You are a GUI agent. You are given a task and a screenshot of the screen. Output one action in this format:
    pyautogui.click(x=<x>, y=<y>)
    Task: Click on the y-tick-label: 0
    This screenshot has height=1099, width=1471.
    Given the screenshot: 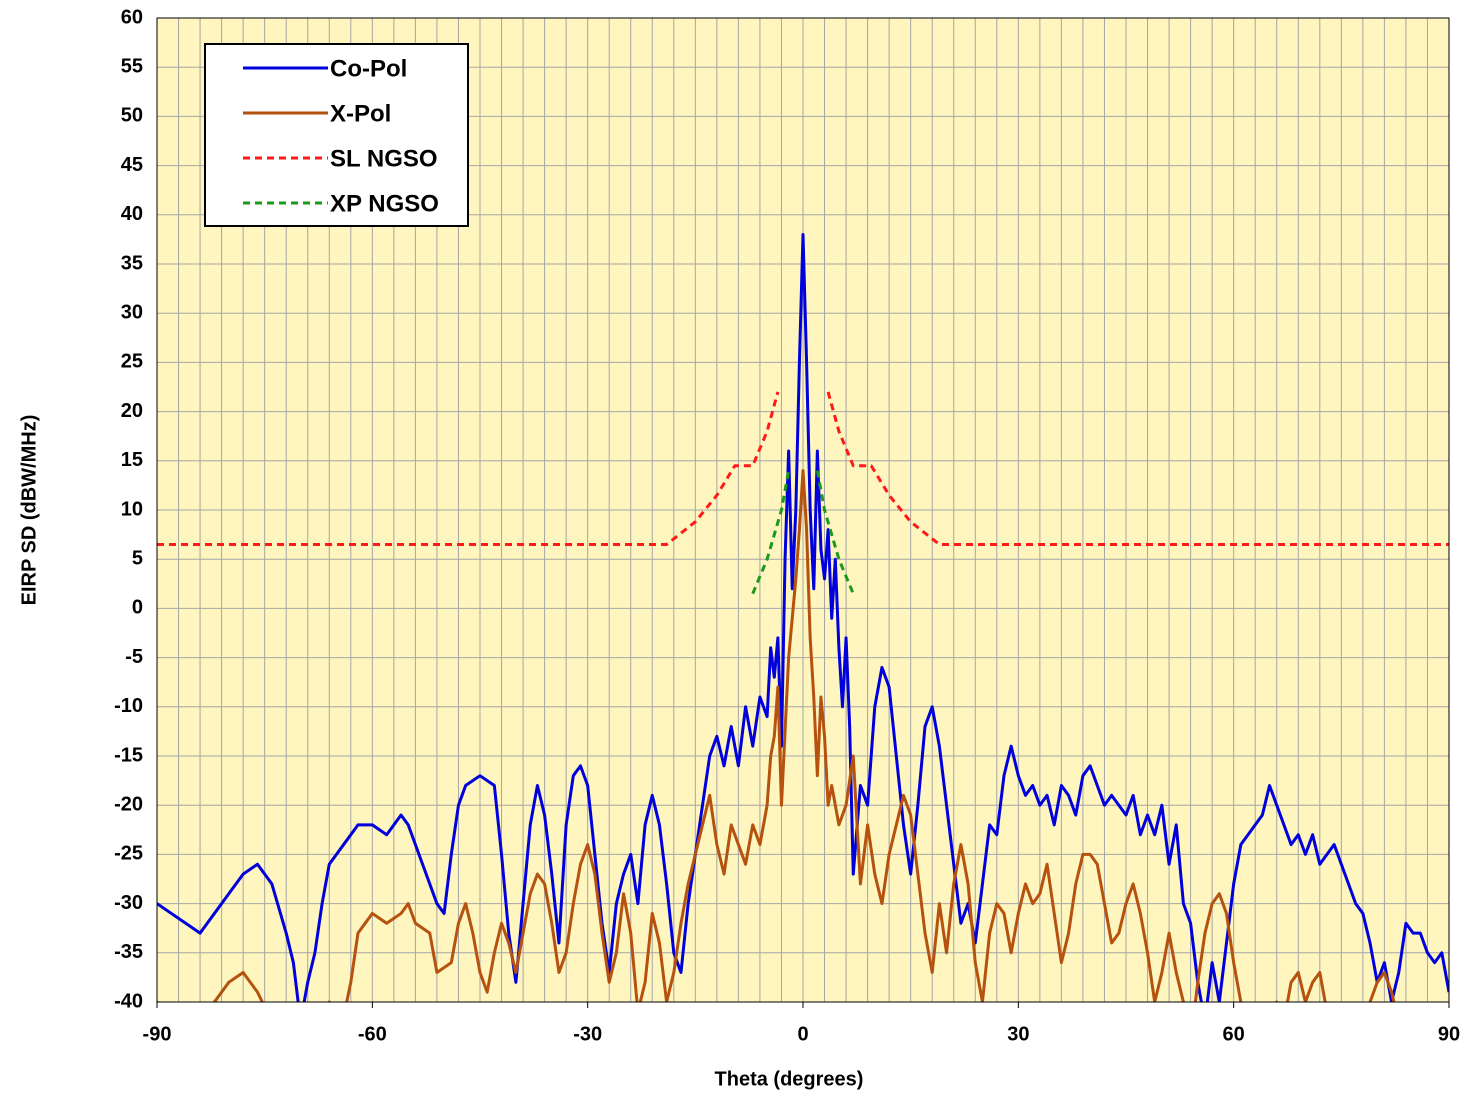 What is the action you would take?
    pyautogui.click(x=137, y=608)
    